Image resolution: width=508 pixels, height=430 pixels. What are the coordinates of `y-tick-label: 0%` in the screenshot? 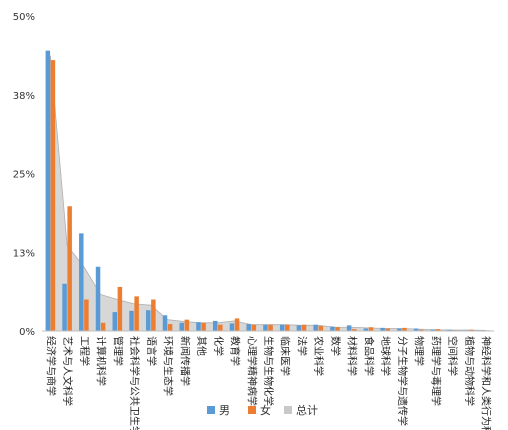 It's located at (27, 332).